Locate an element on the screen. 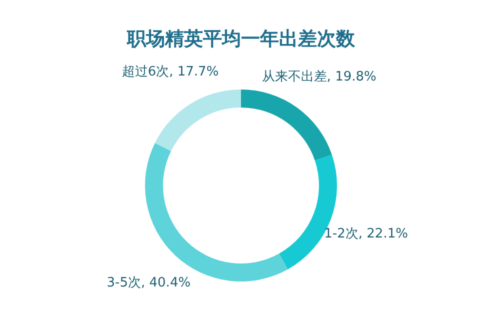  slice-label: 1-2次, 22.1% is located at coordinates (366, 234).